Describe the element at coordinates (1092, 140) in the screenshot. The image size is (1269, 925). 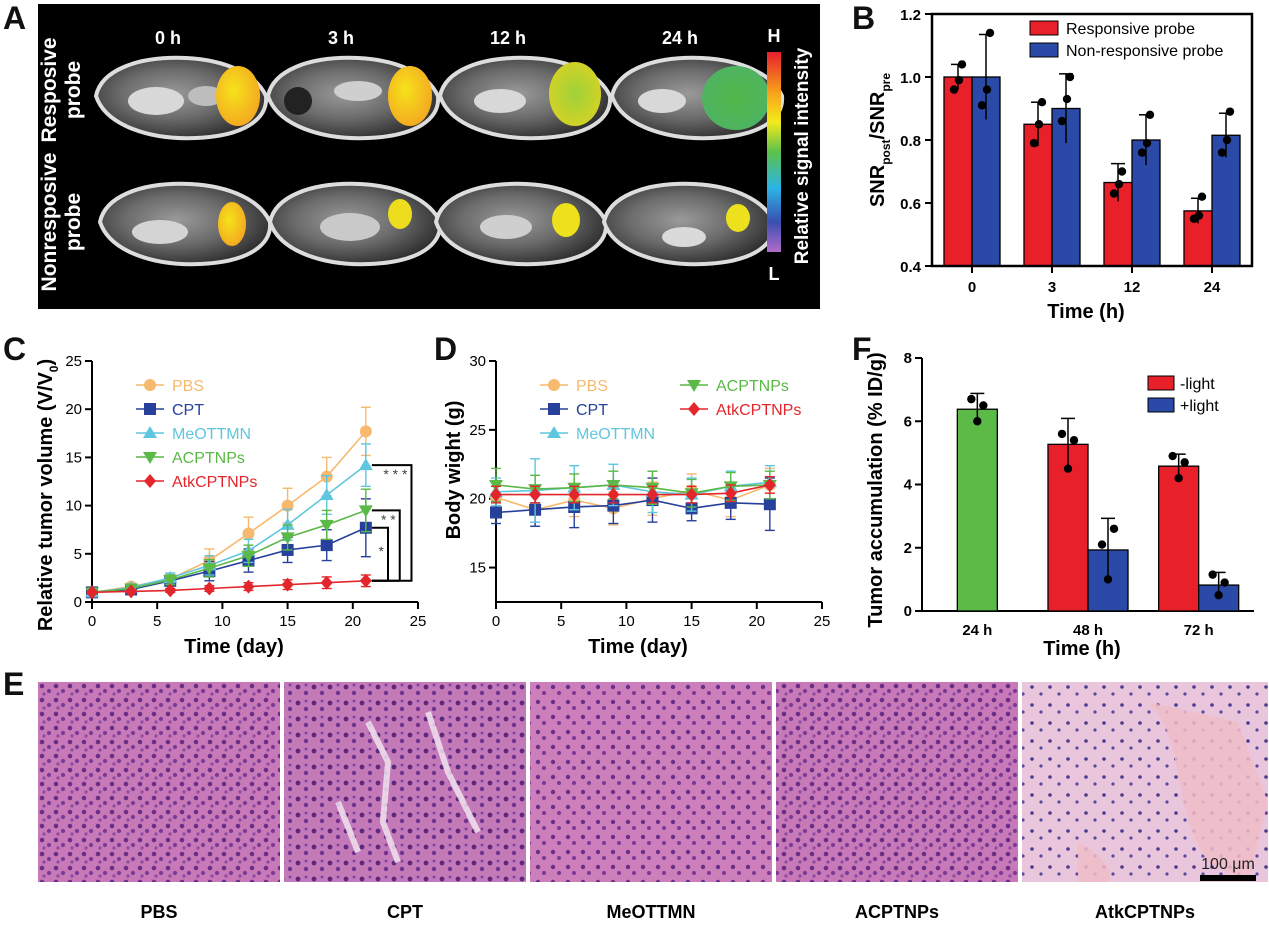
I see `chart-b-frame` at that location.